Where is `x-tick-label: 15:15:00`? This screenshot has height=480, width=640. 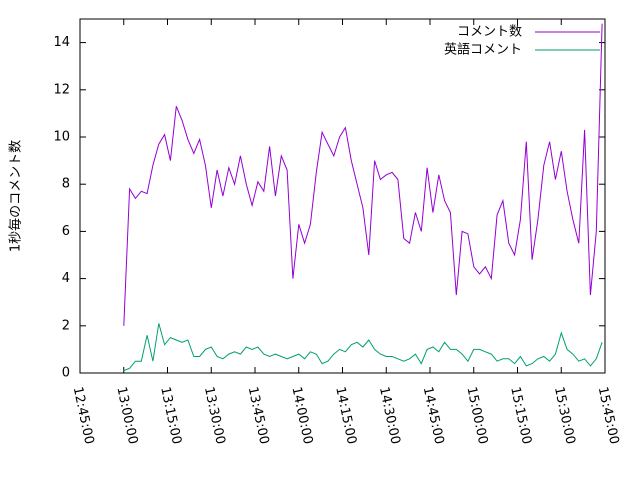
x-tick-label: 15:15:00 is located at coordinates (520, 415).